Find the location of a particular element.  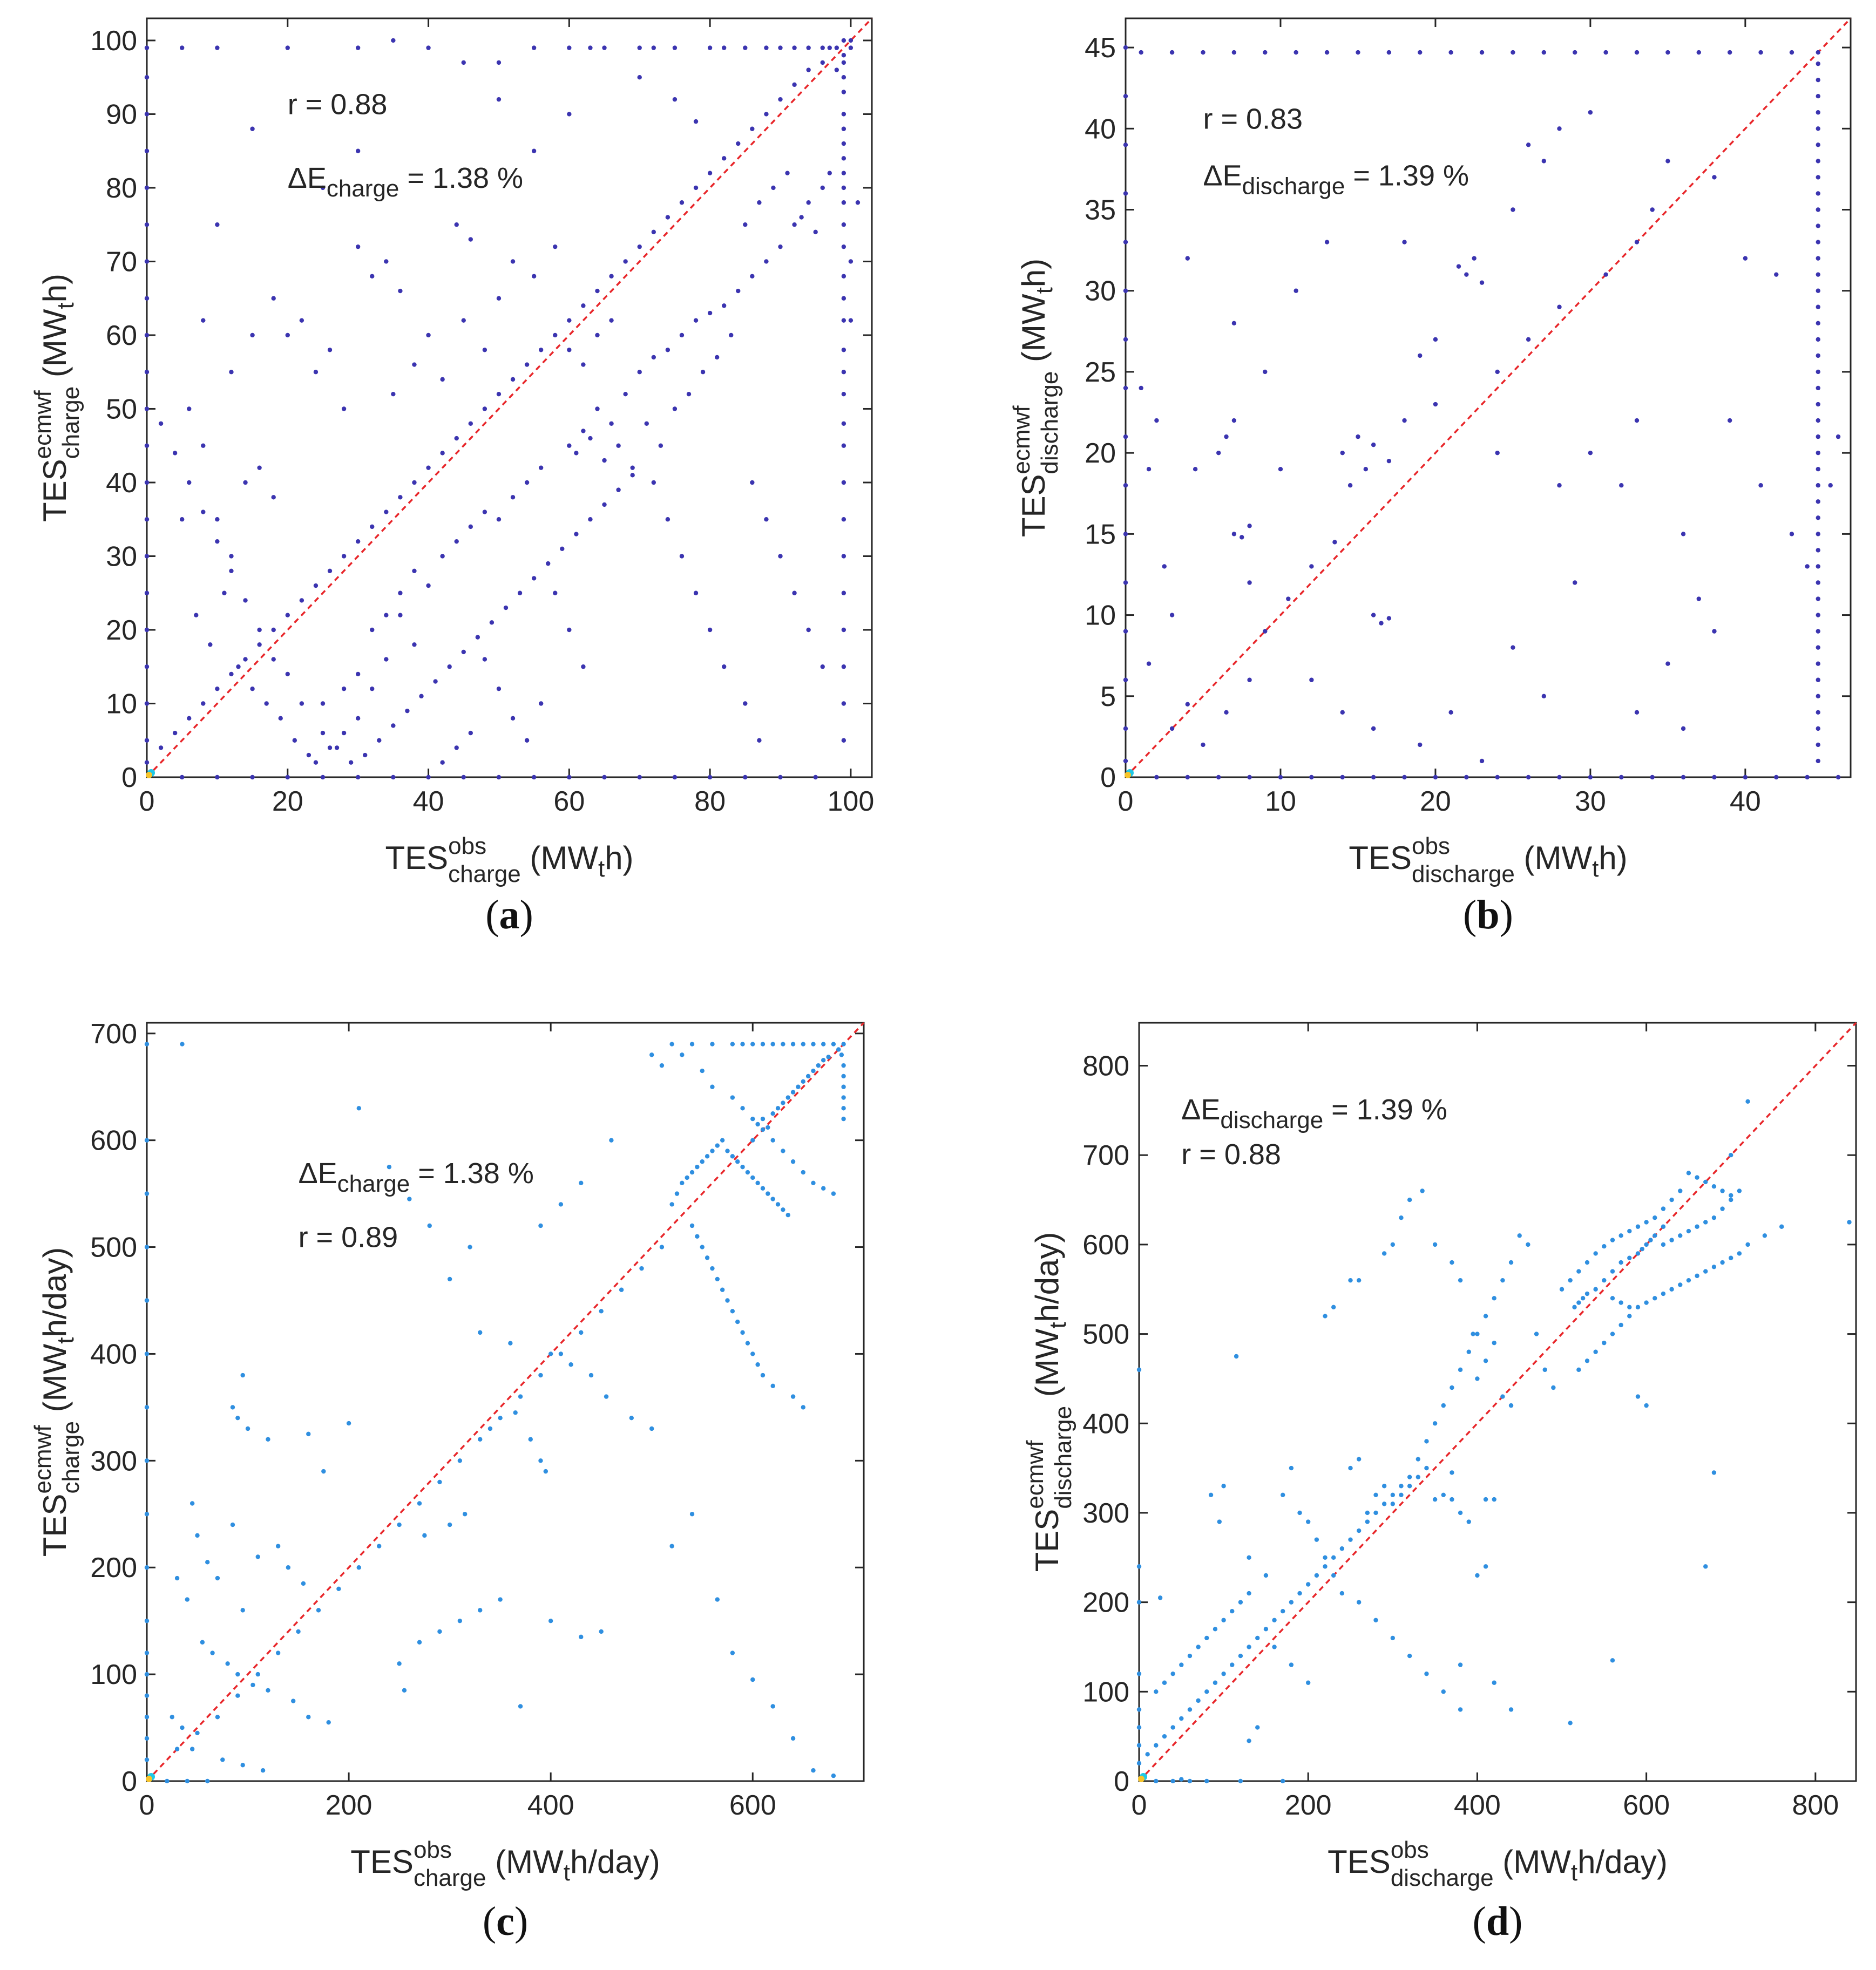

x-tick-label: 0 is located at coordinates (1139, 1805).